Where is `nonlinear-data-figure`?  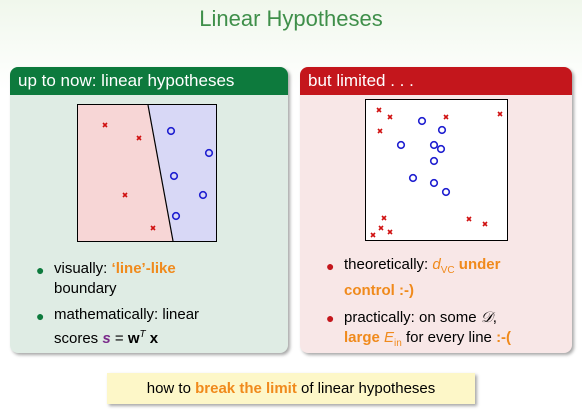 nonlinear-data-figure is located at coordinates (436, 172).